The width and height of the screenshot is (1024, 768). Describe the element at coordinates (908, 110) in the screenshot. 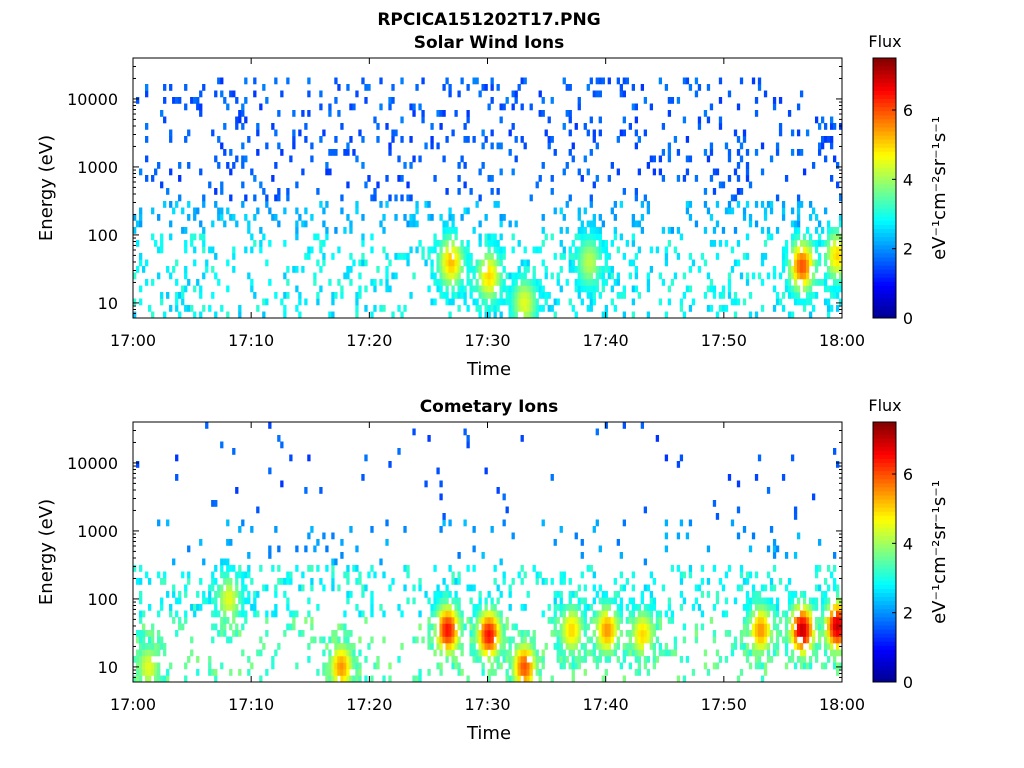

I see `colorbar-tick-label: 6` at that location.